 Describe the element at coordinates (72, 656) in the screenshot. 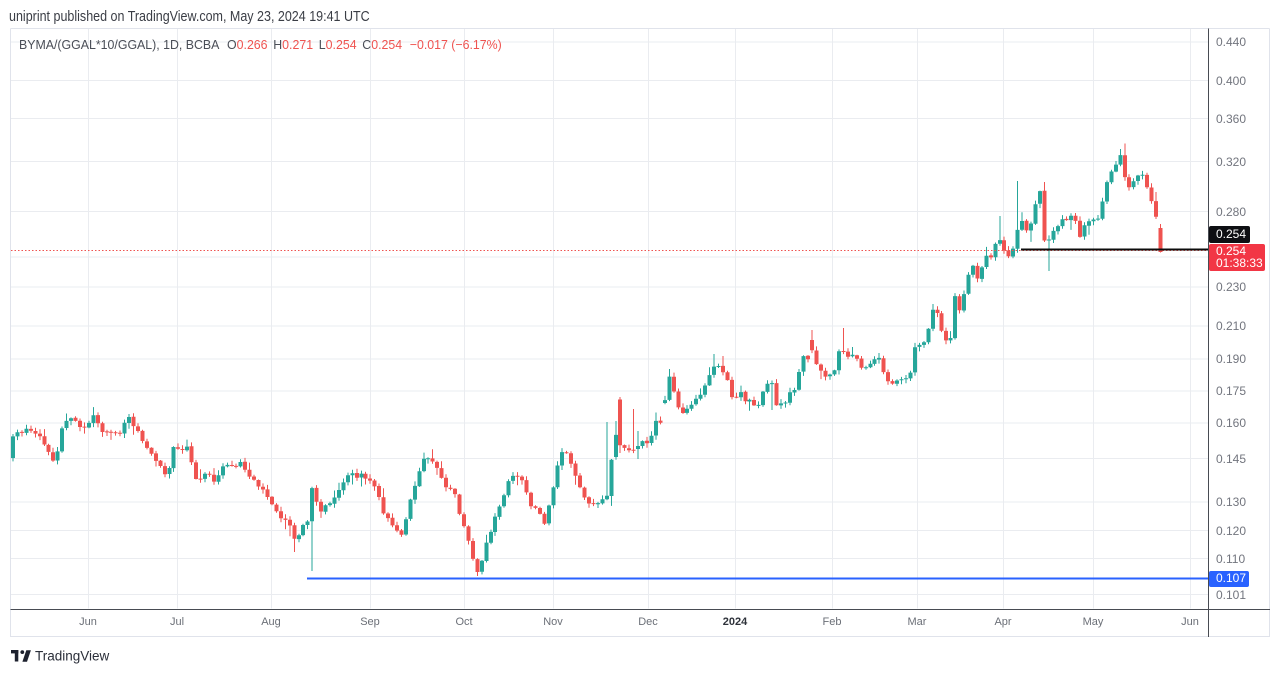

I see `svg-text: TradingView` at that location.